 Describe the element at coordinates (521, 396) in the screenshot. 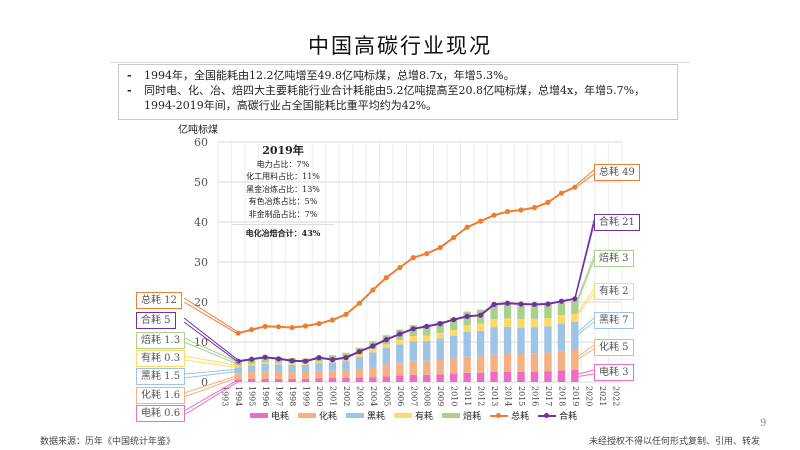

I see `x-tick-label: 2015` at that location.